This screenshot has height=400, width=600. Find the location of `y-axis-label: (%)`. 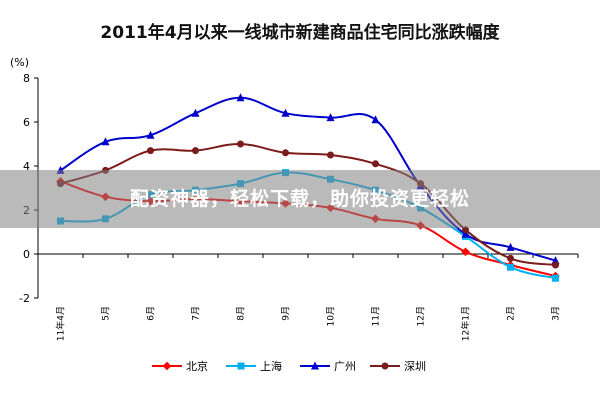

y-axis-label: (%) is located at coordinates (19, 62).